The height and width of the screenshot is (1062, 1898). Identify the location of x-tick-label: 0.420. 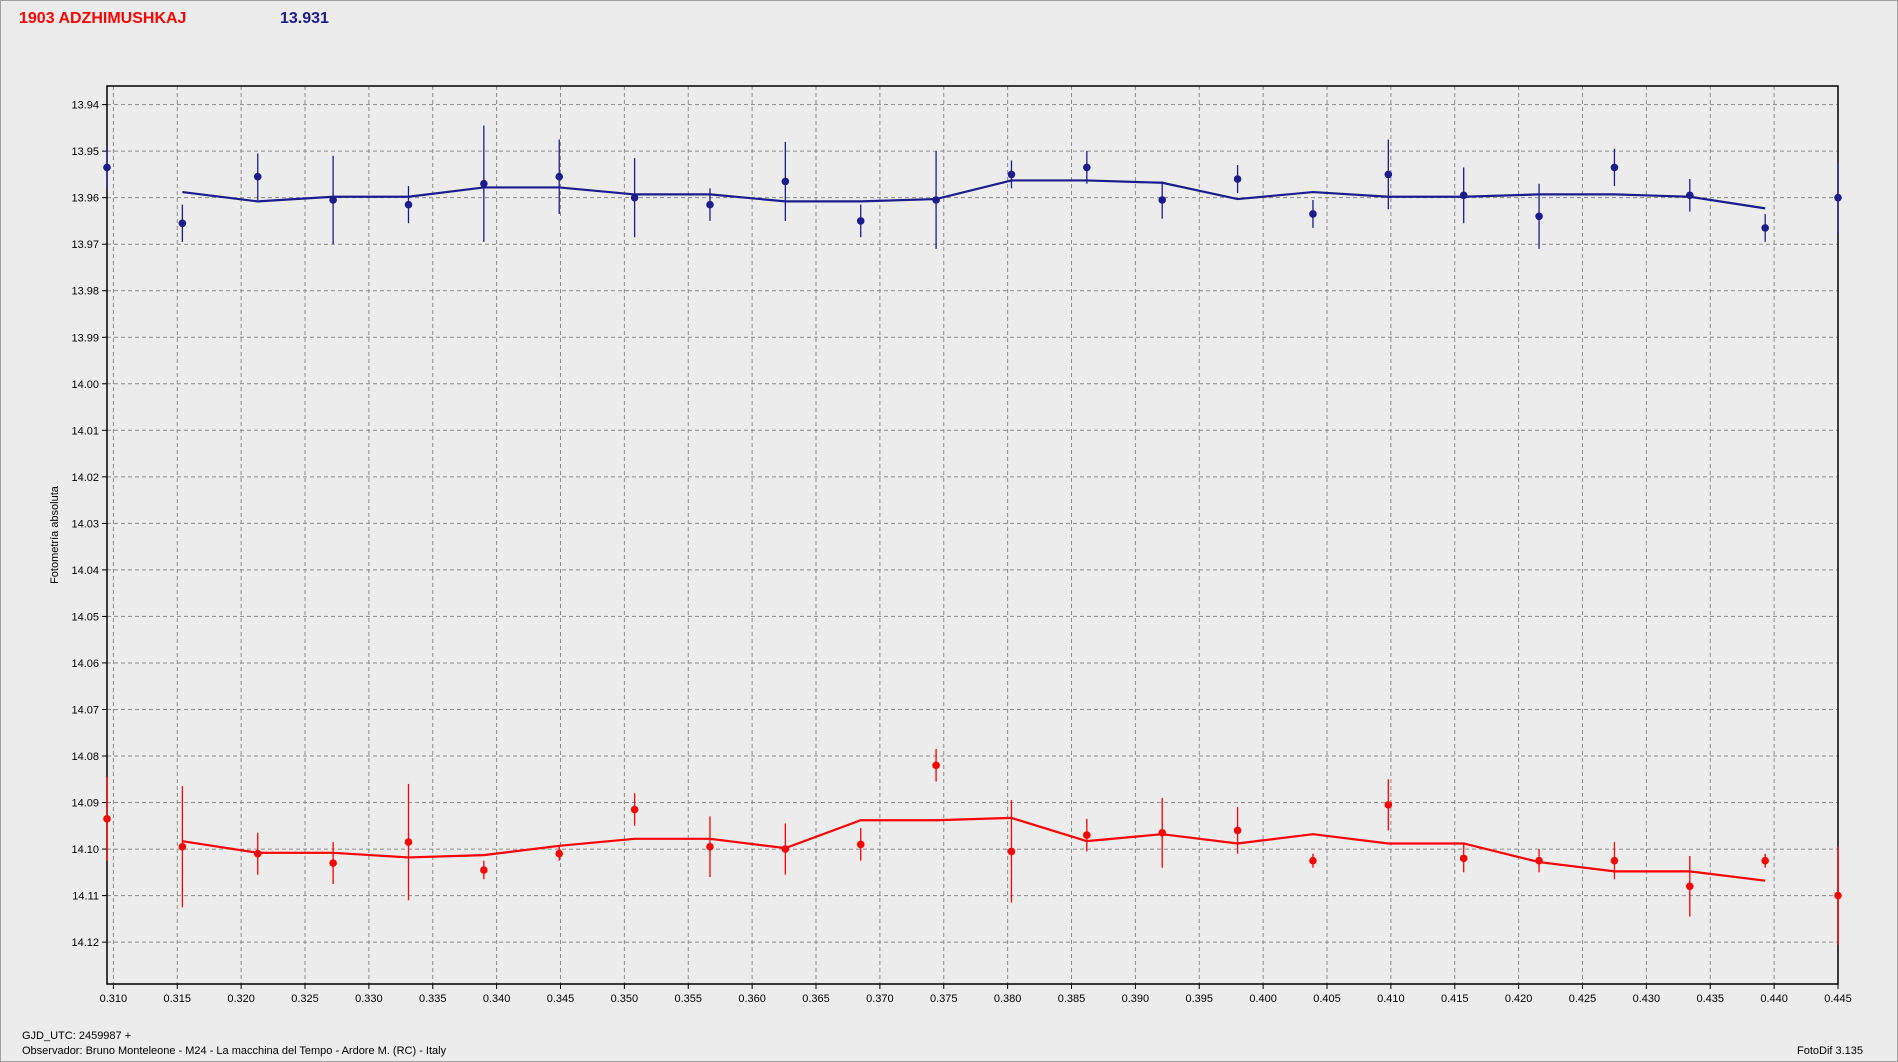
(1519, 999).